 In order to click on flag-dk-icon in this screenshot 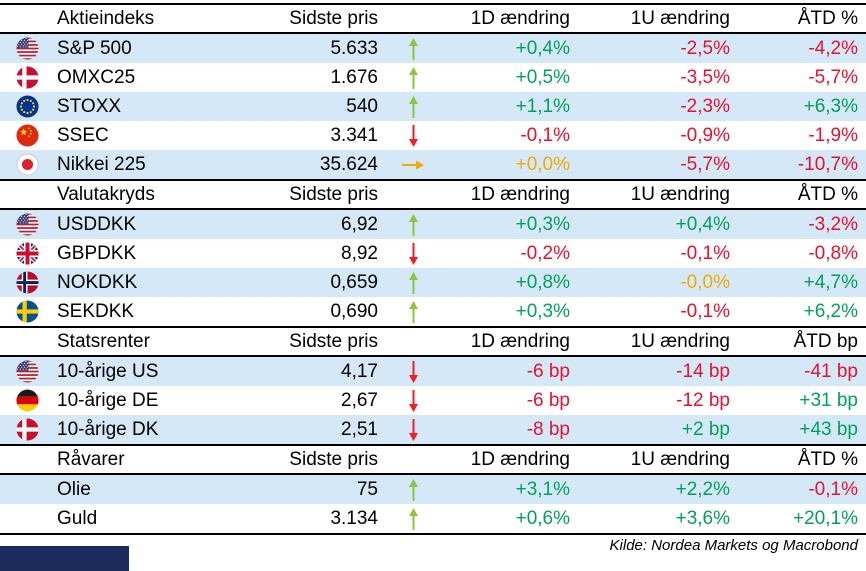, I will do `click(28, 77)`.